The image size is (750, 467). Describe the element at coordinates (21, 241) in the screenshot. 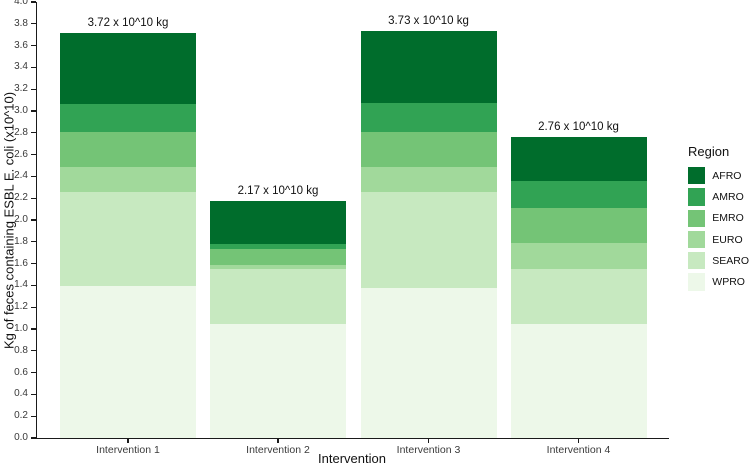

I see `y-tick-label: 1.8` at that location.